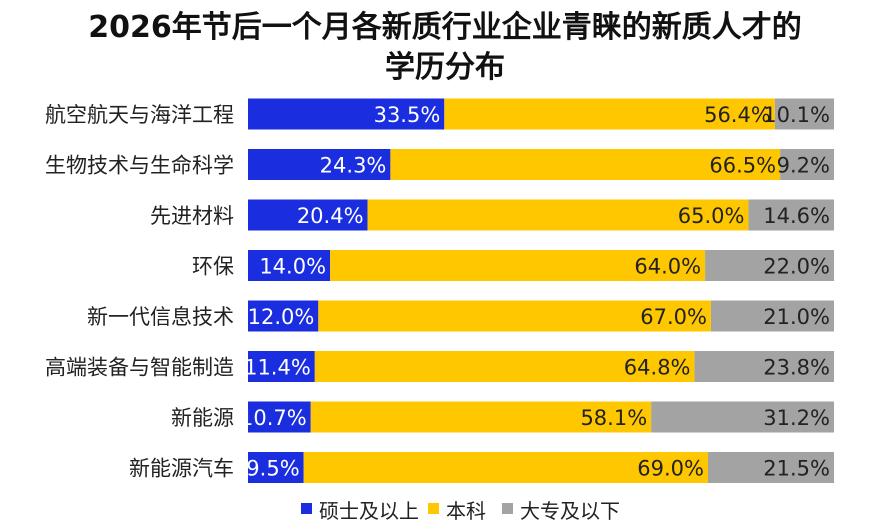 Image resolution: width=890 pixels, height=520 pixels. I want to click on data-label: 64.8%, so click(657, 368).